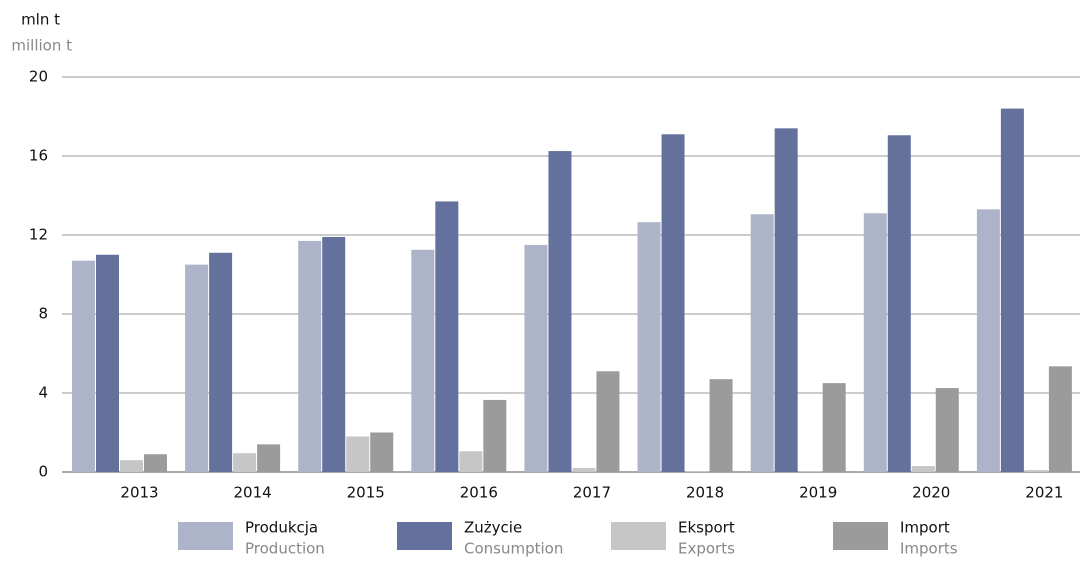  I want to click on legend-label: Produkcja, so click(281, 528).